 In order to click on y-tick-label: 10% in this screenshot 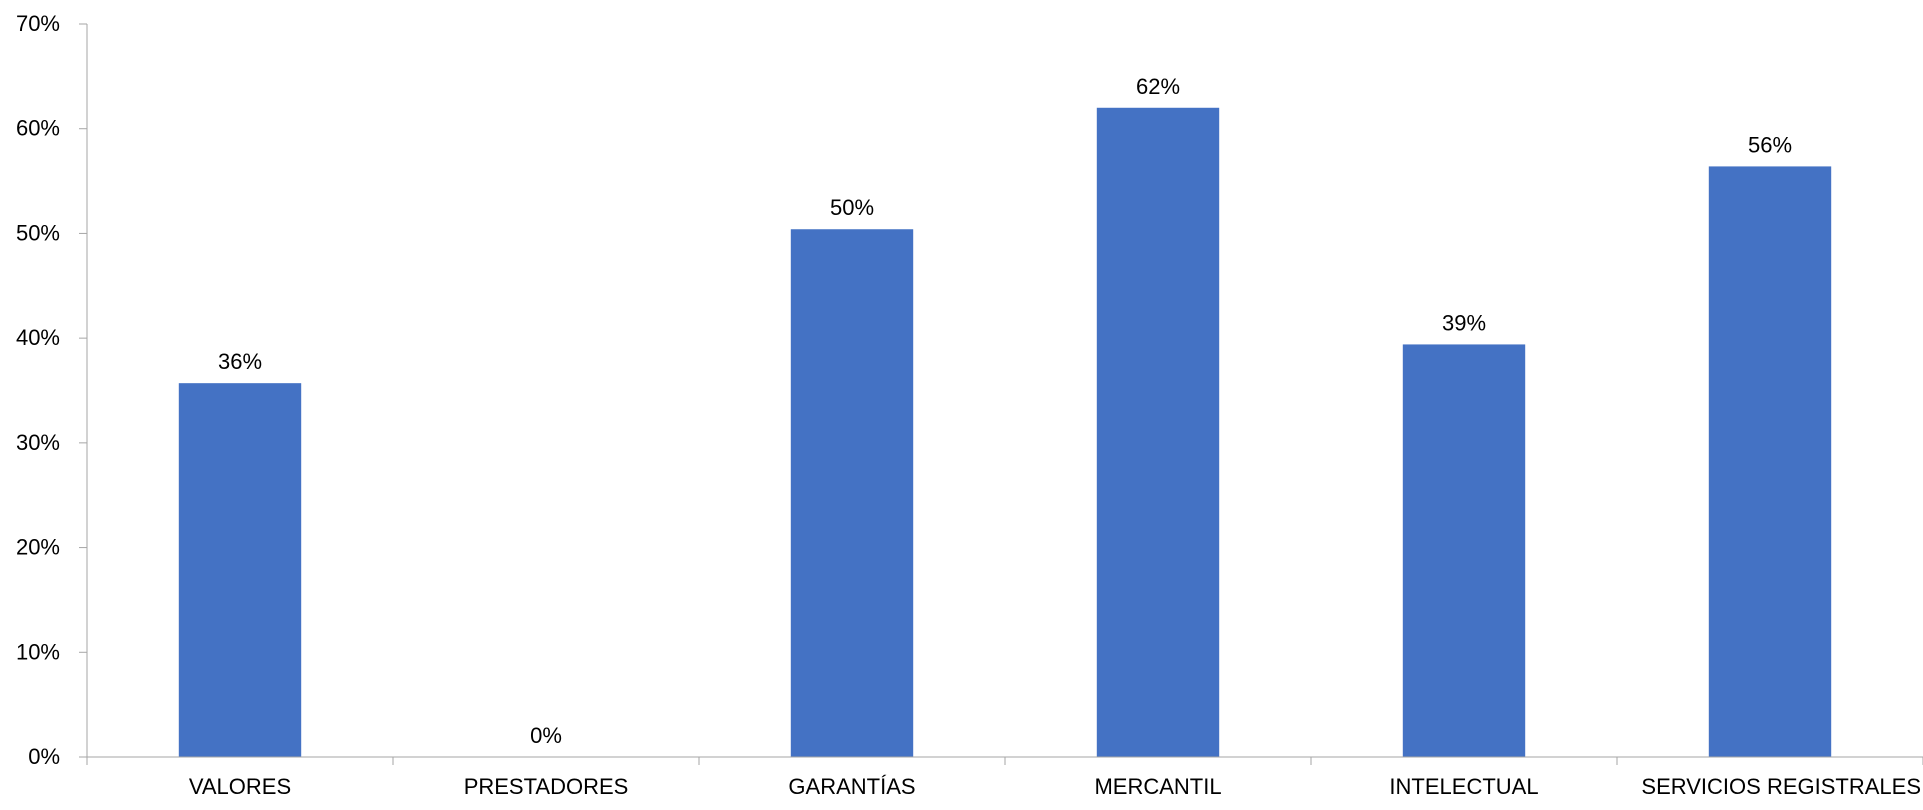, I will do `click(38, 651)`.